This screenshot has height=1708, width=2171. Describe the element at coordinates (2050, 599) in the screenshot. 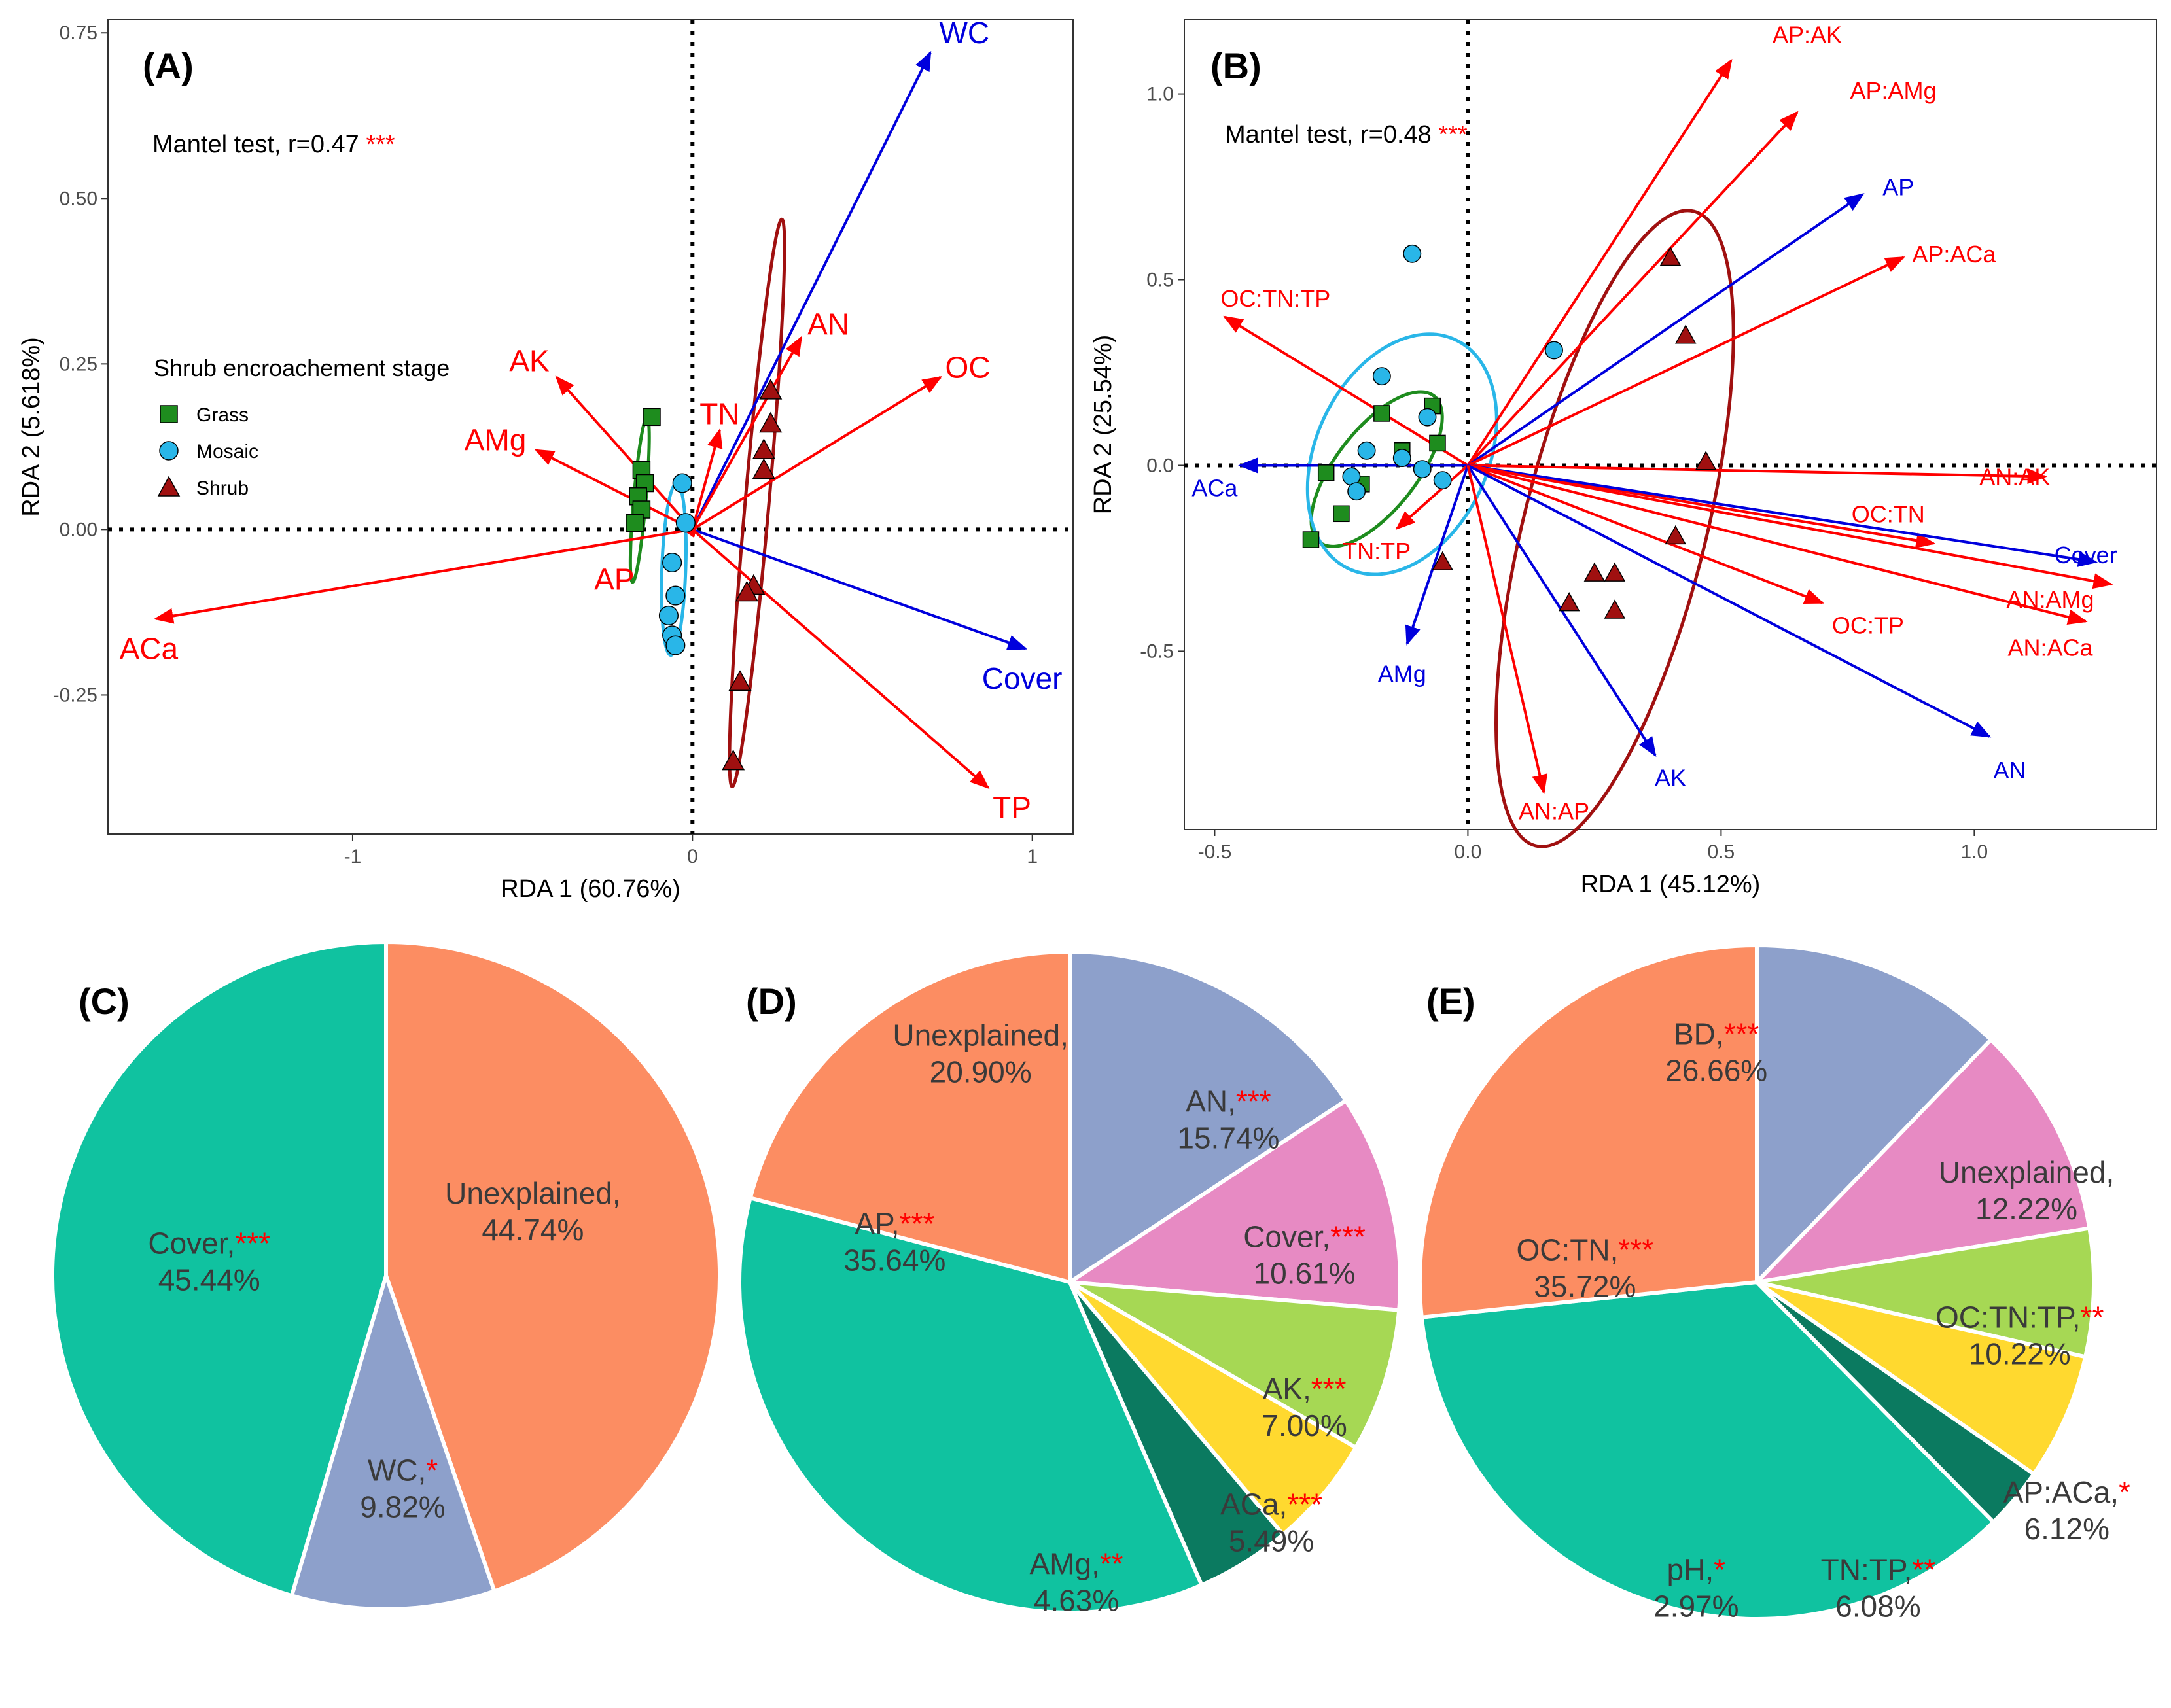

I see `vector-label: AN:AMg` at that location.